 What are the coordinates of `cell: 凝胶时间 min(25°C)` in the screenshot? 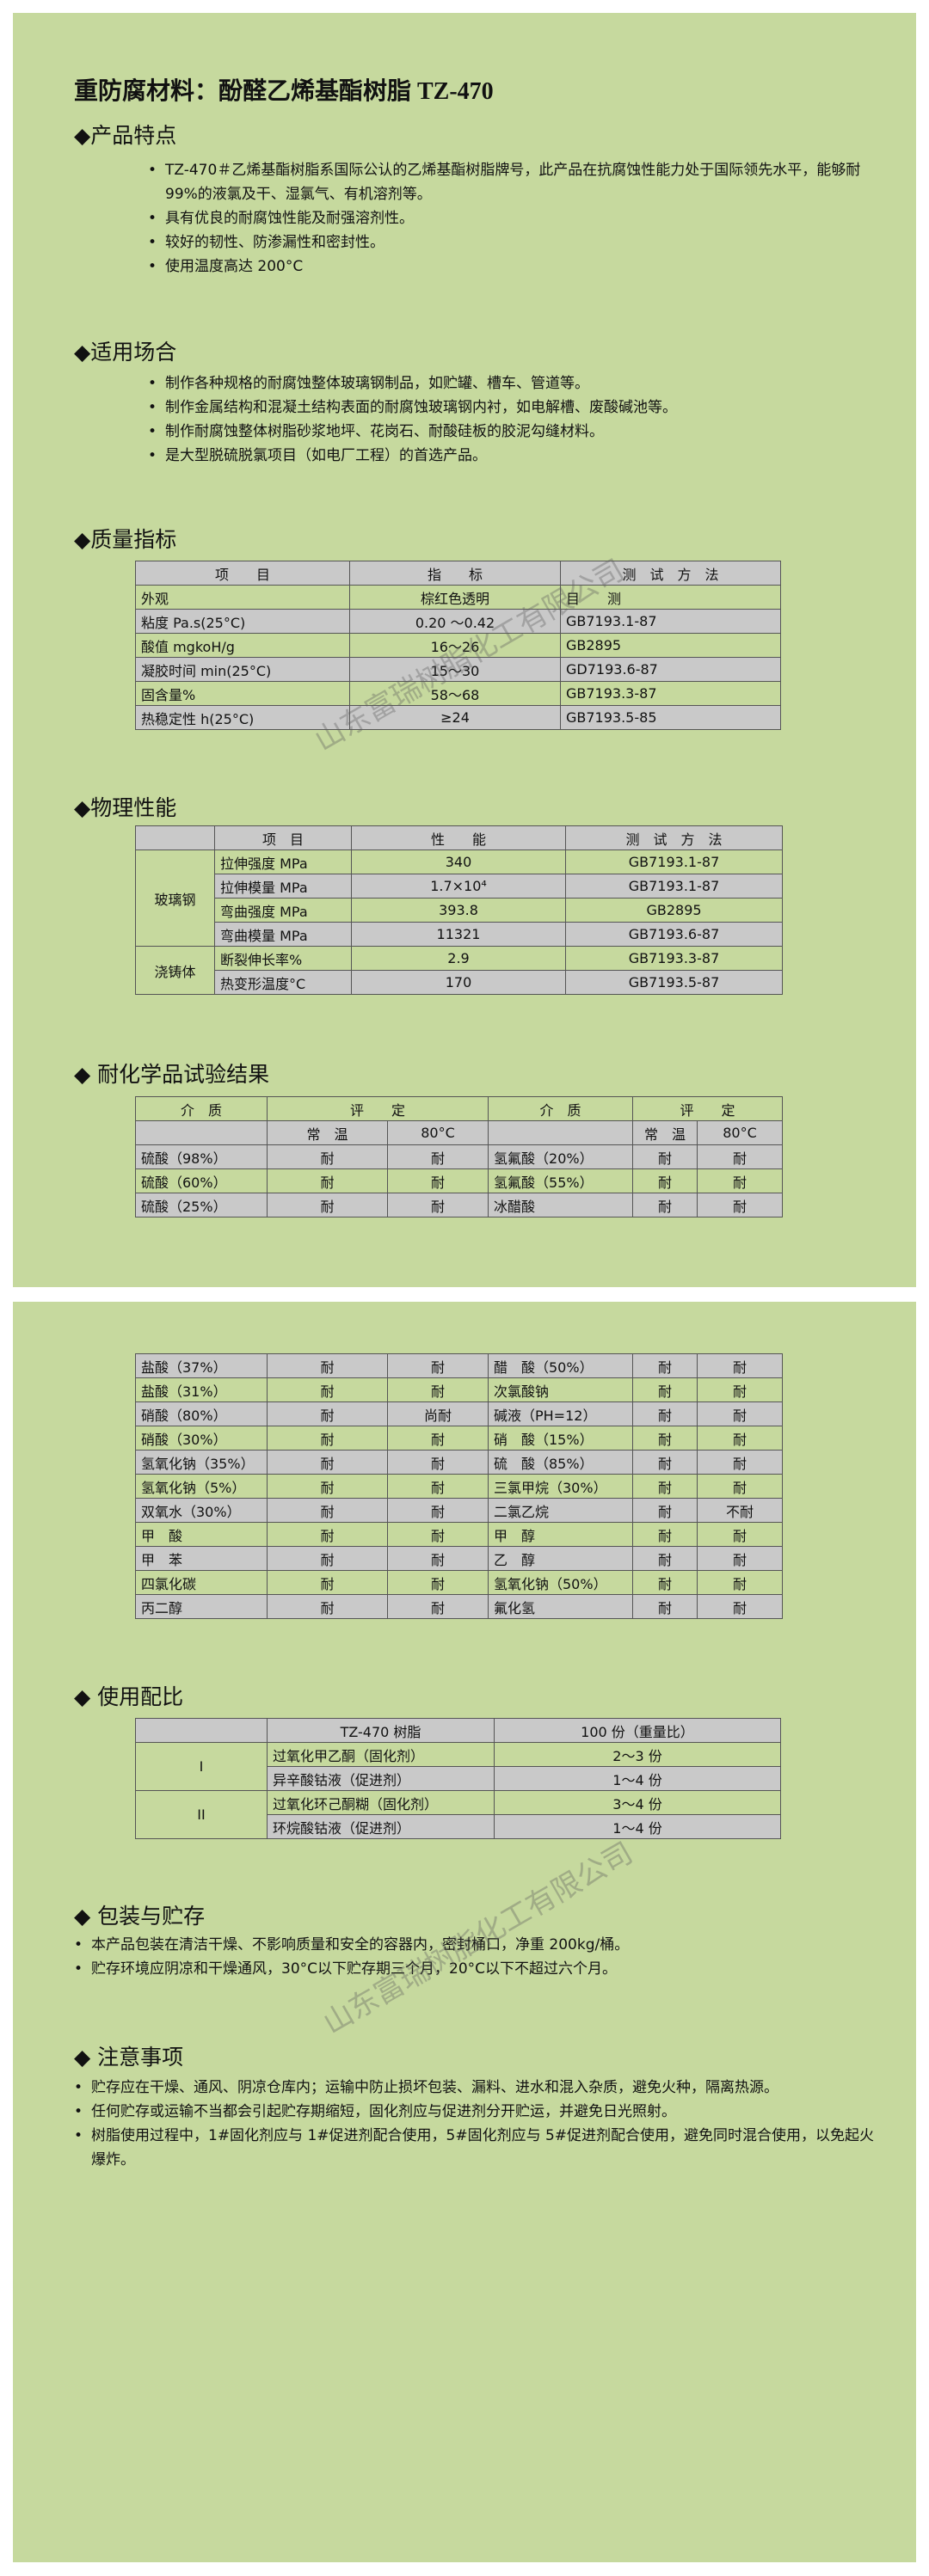 It's located at (242, 669).